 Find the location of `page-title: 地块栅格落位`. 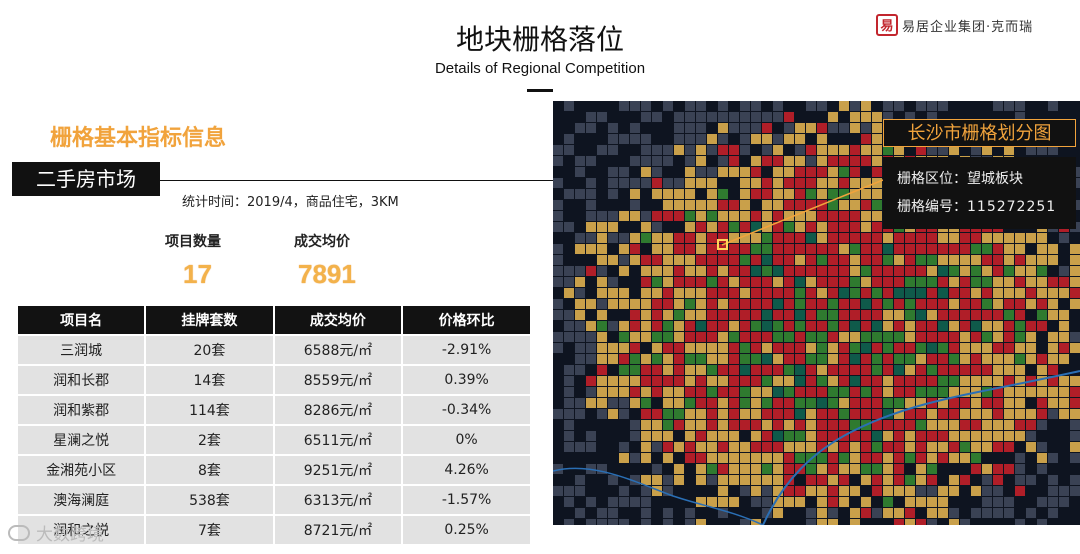

page-title: 地块栅格落位 is located at coordinates (539, 39).